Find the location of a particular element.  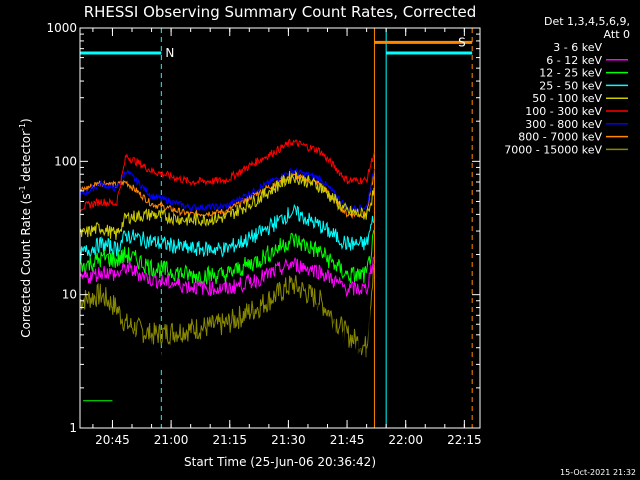

legend-label: 6 - 12 keV is located at coordinates (574, 60).